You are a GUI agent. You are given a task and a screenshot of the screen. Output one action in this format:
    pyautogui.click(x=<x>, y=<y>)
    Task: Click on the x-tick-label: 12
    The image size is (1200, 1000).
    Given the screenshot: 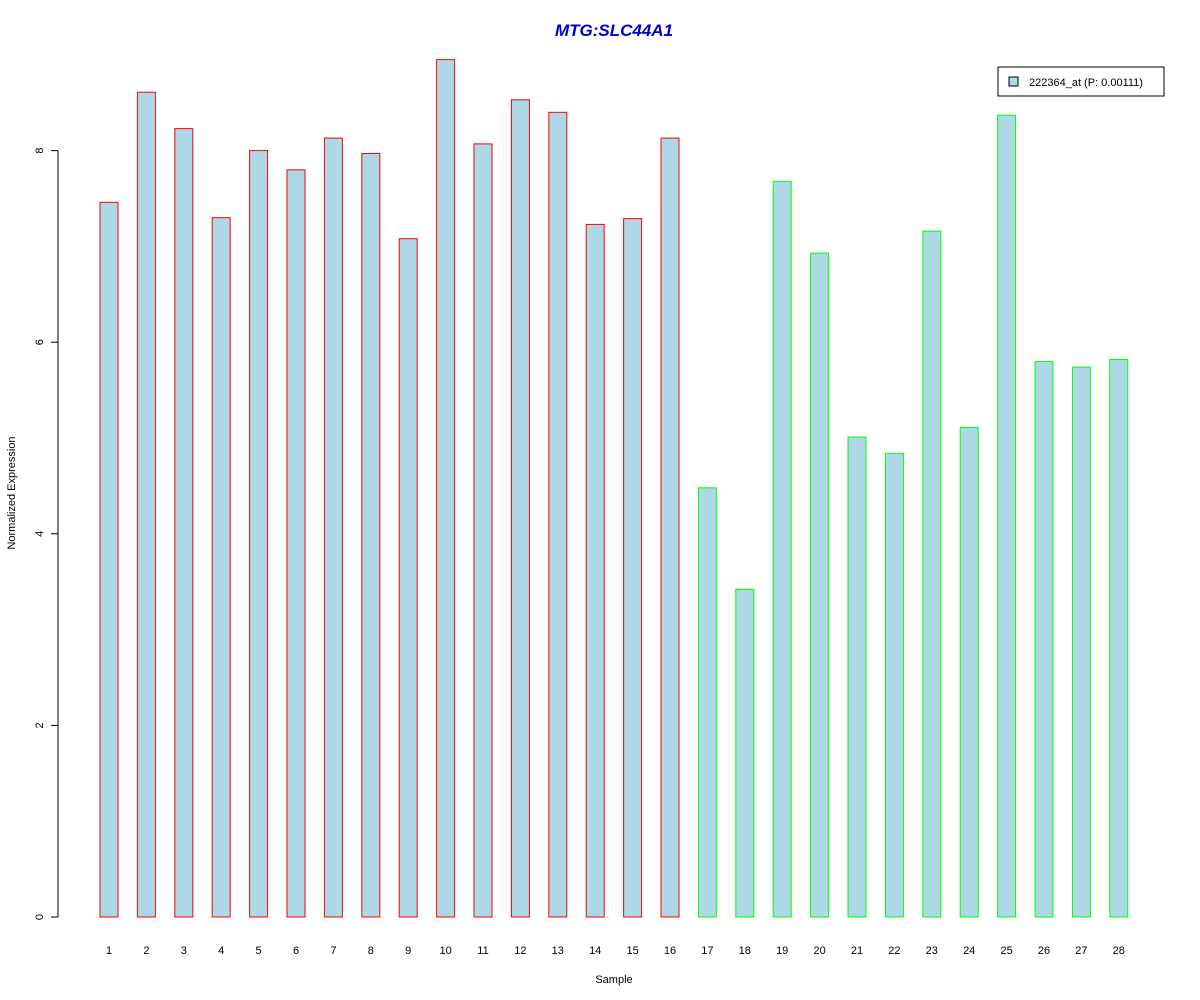 What is the action you would take?
    pyautogui.click(x=520, y=951)
    